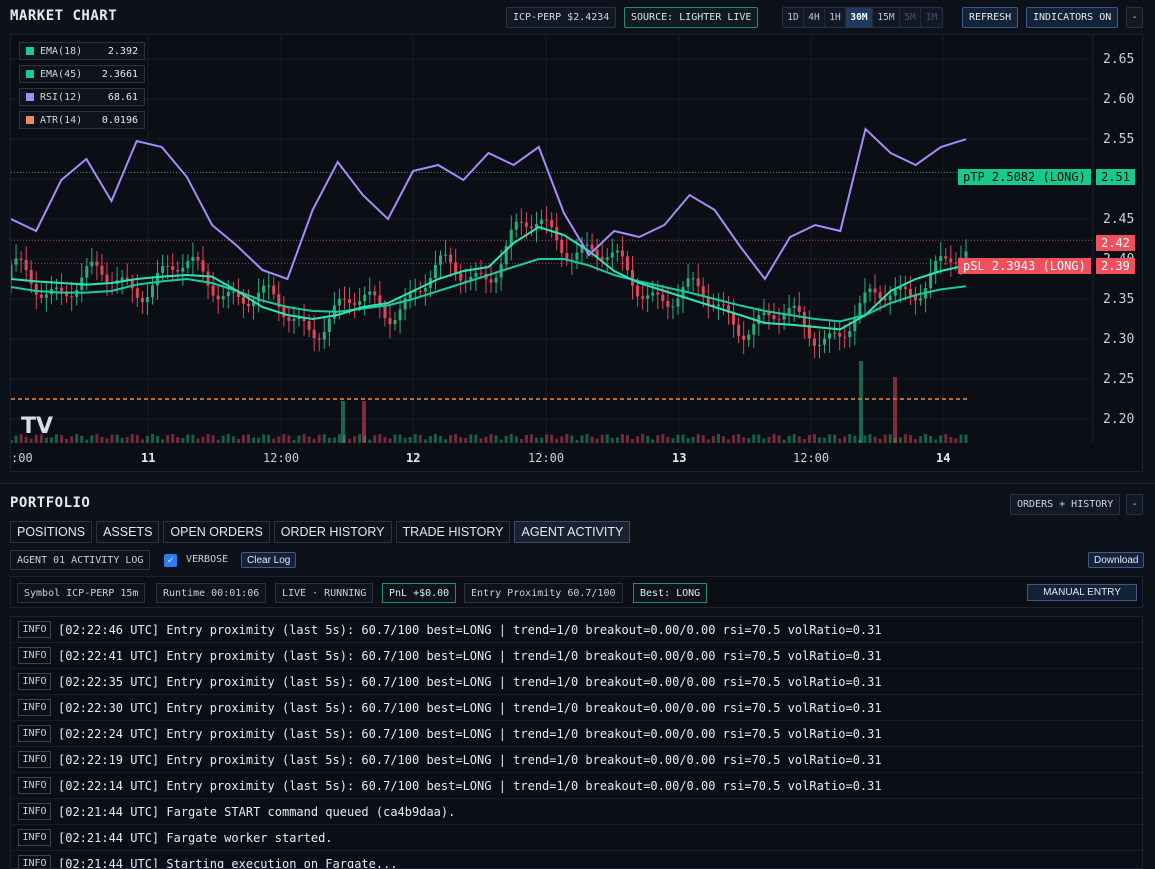 The height and width of the screenshot is (869, 1155). What do you see at coordinates (990, 17) in the screenshot?
I see `refresh-button: REFRESH` at bounding box center [990, 17].